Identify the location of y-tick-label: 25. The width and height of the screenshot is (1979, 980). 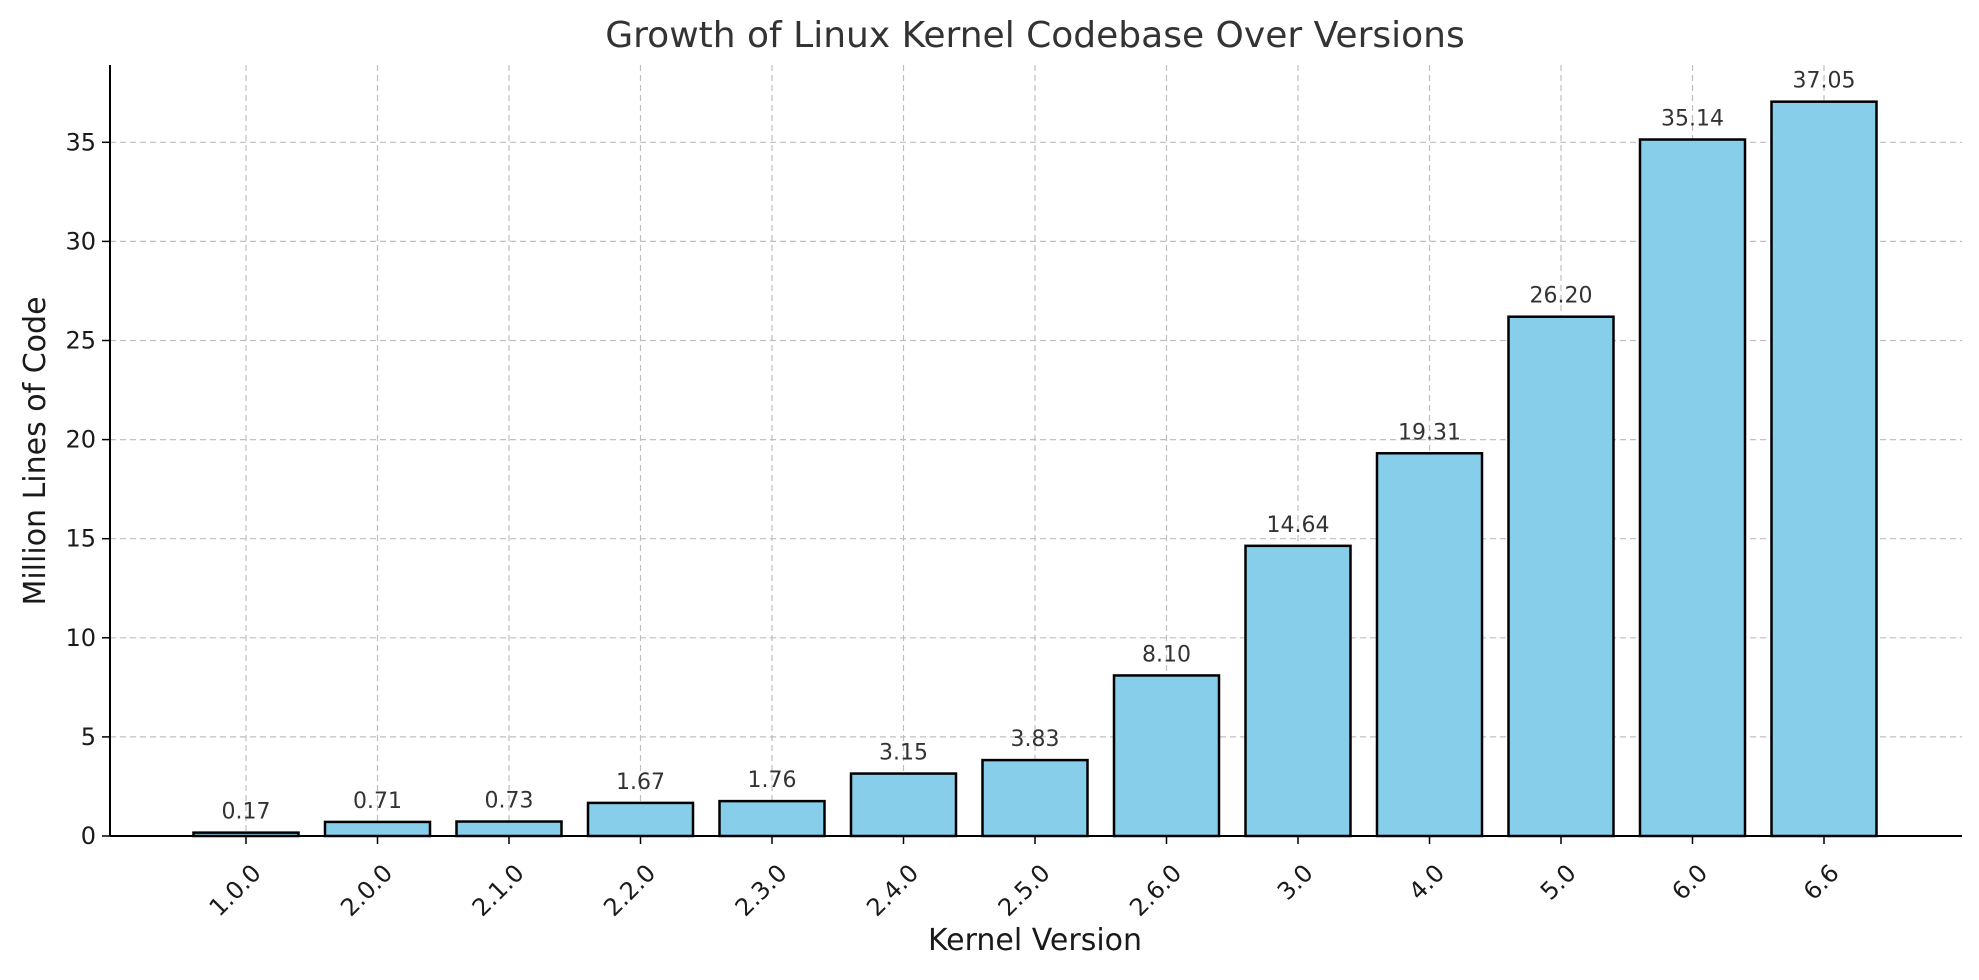
(80, 340).